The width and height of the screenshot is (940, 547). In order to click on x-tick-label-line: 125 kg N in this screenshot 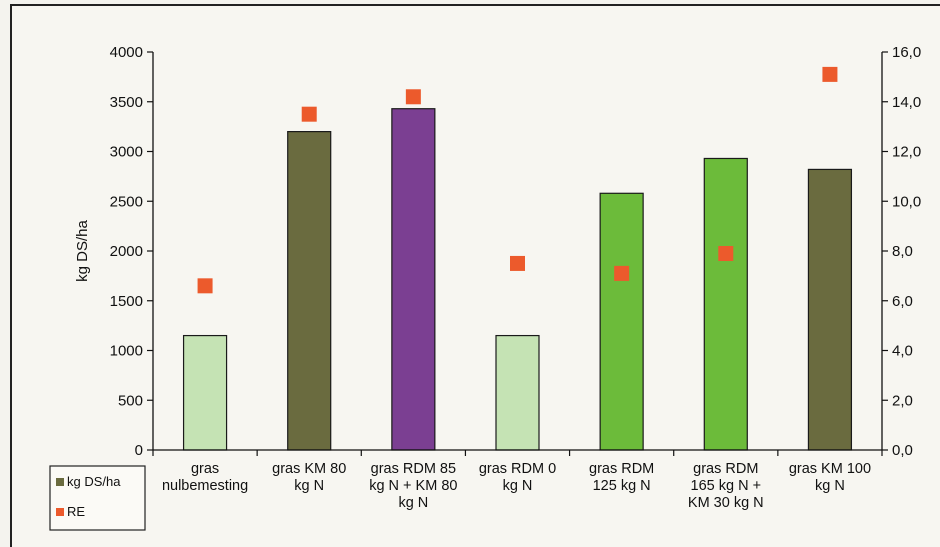, I will do `click(622, 486)`.